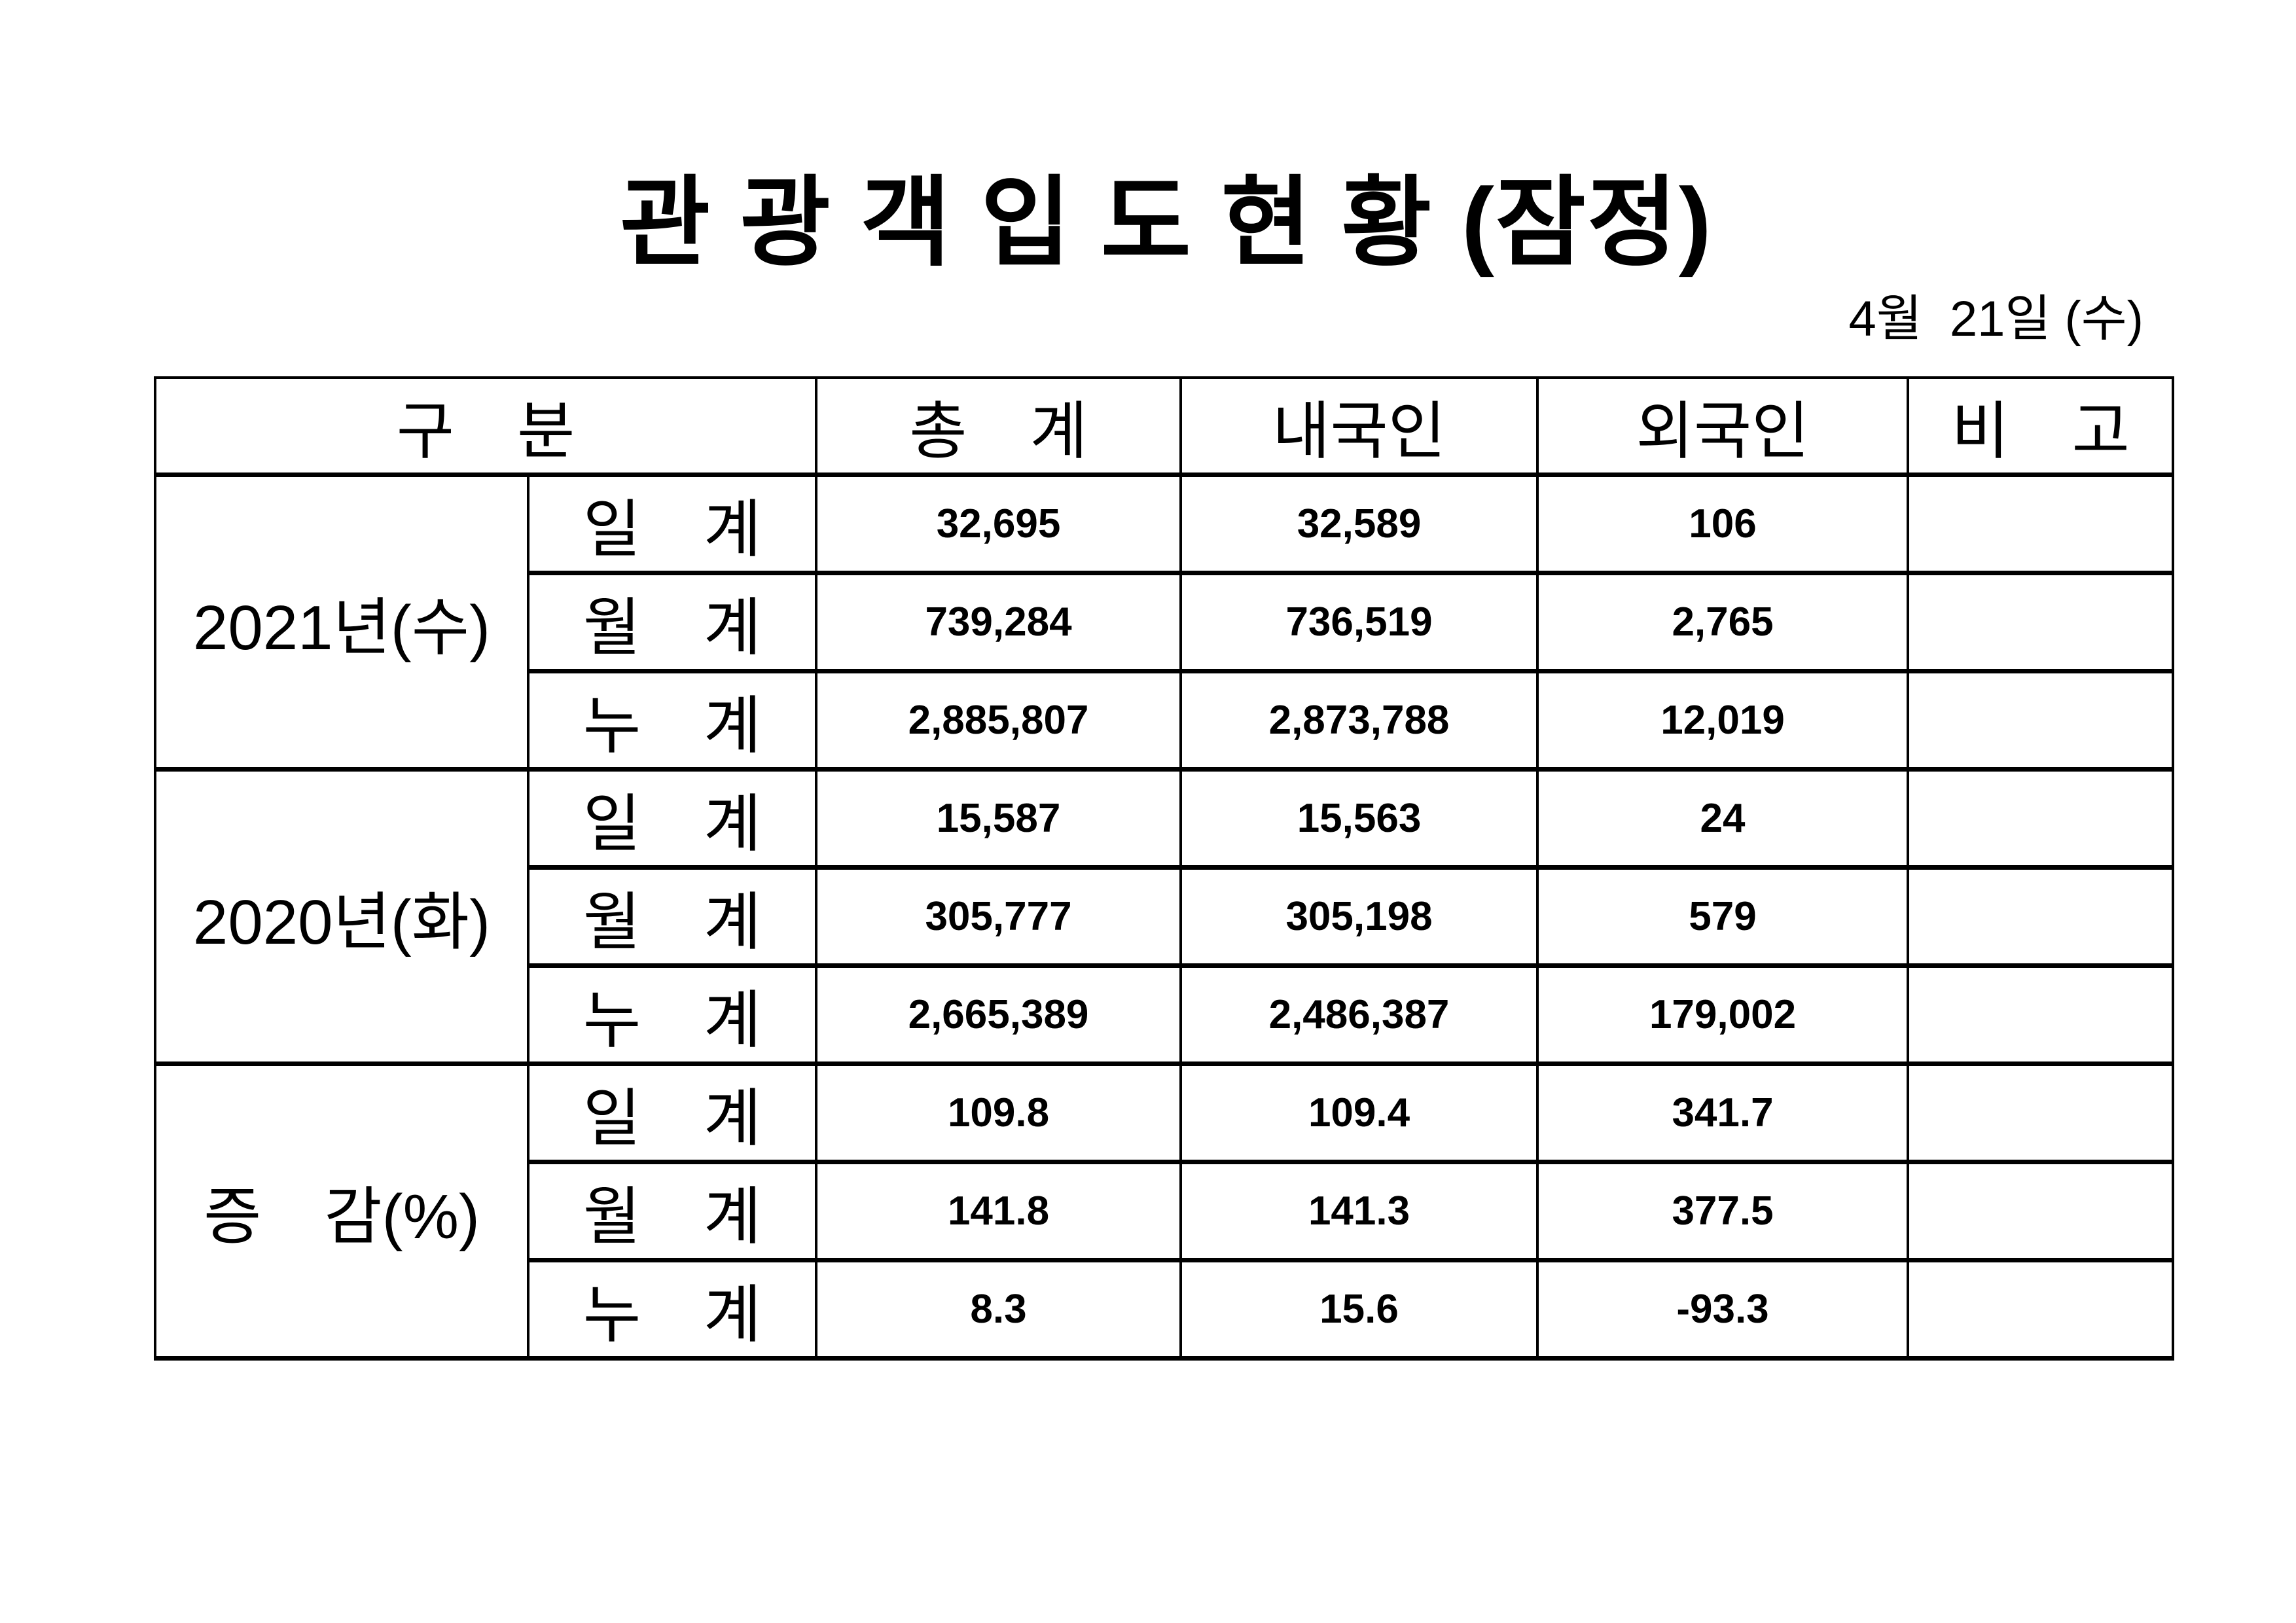  I want to click on cell-domestic: 32,589, so click(1359, 524).